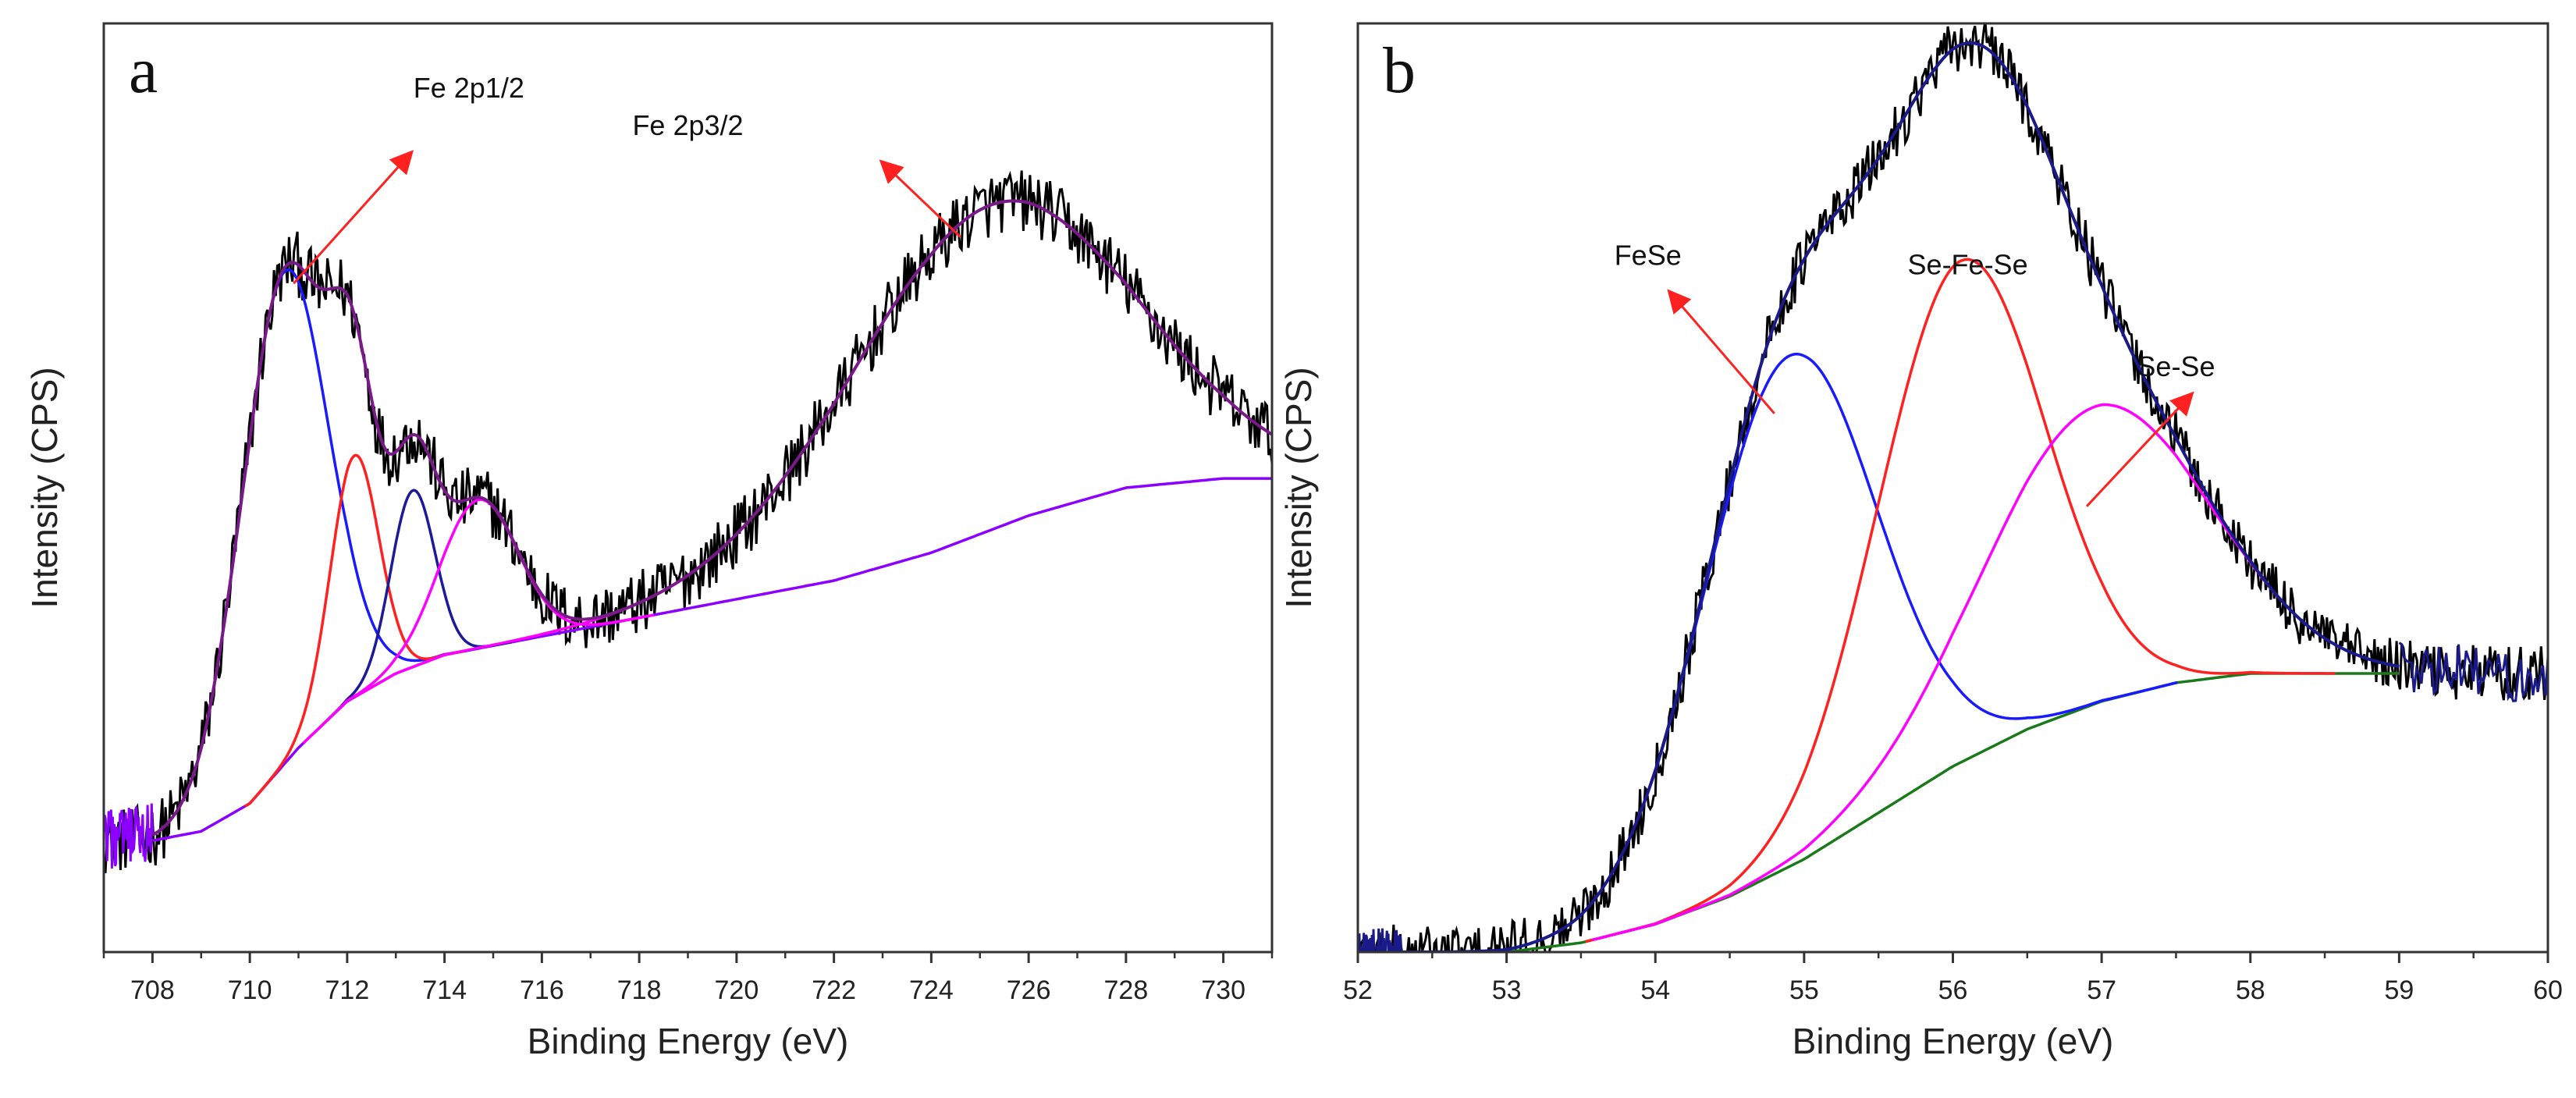  What do you see at coordinates (834, 990) in the screenshot?
I see `x-tick-label: 722` at bounding box center [834, 990].